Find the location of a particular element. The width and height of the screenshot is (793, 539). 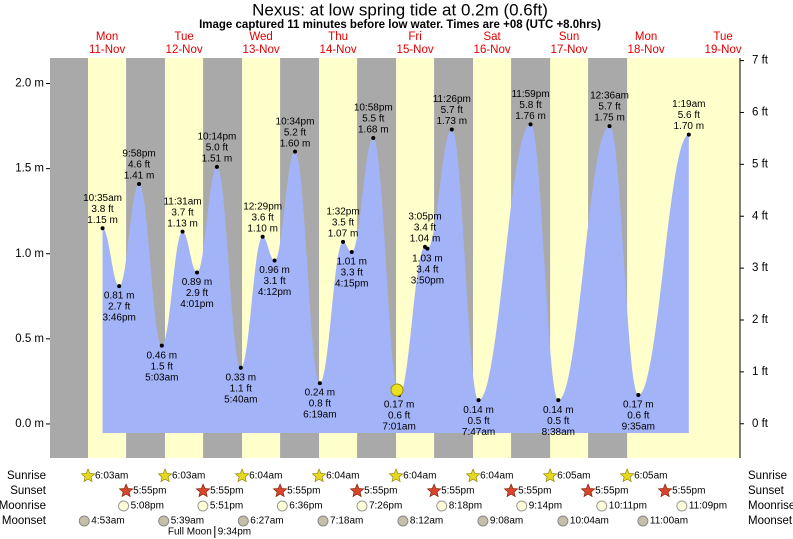

moonrise-time: 6:36pm is located at coordinates (305, 506).